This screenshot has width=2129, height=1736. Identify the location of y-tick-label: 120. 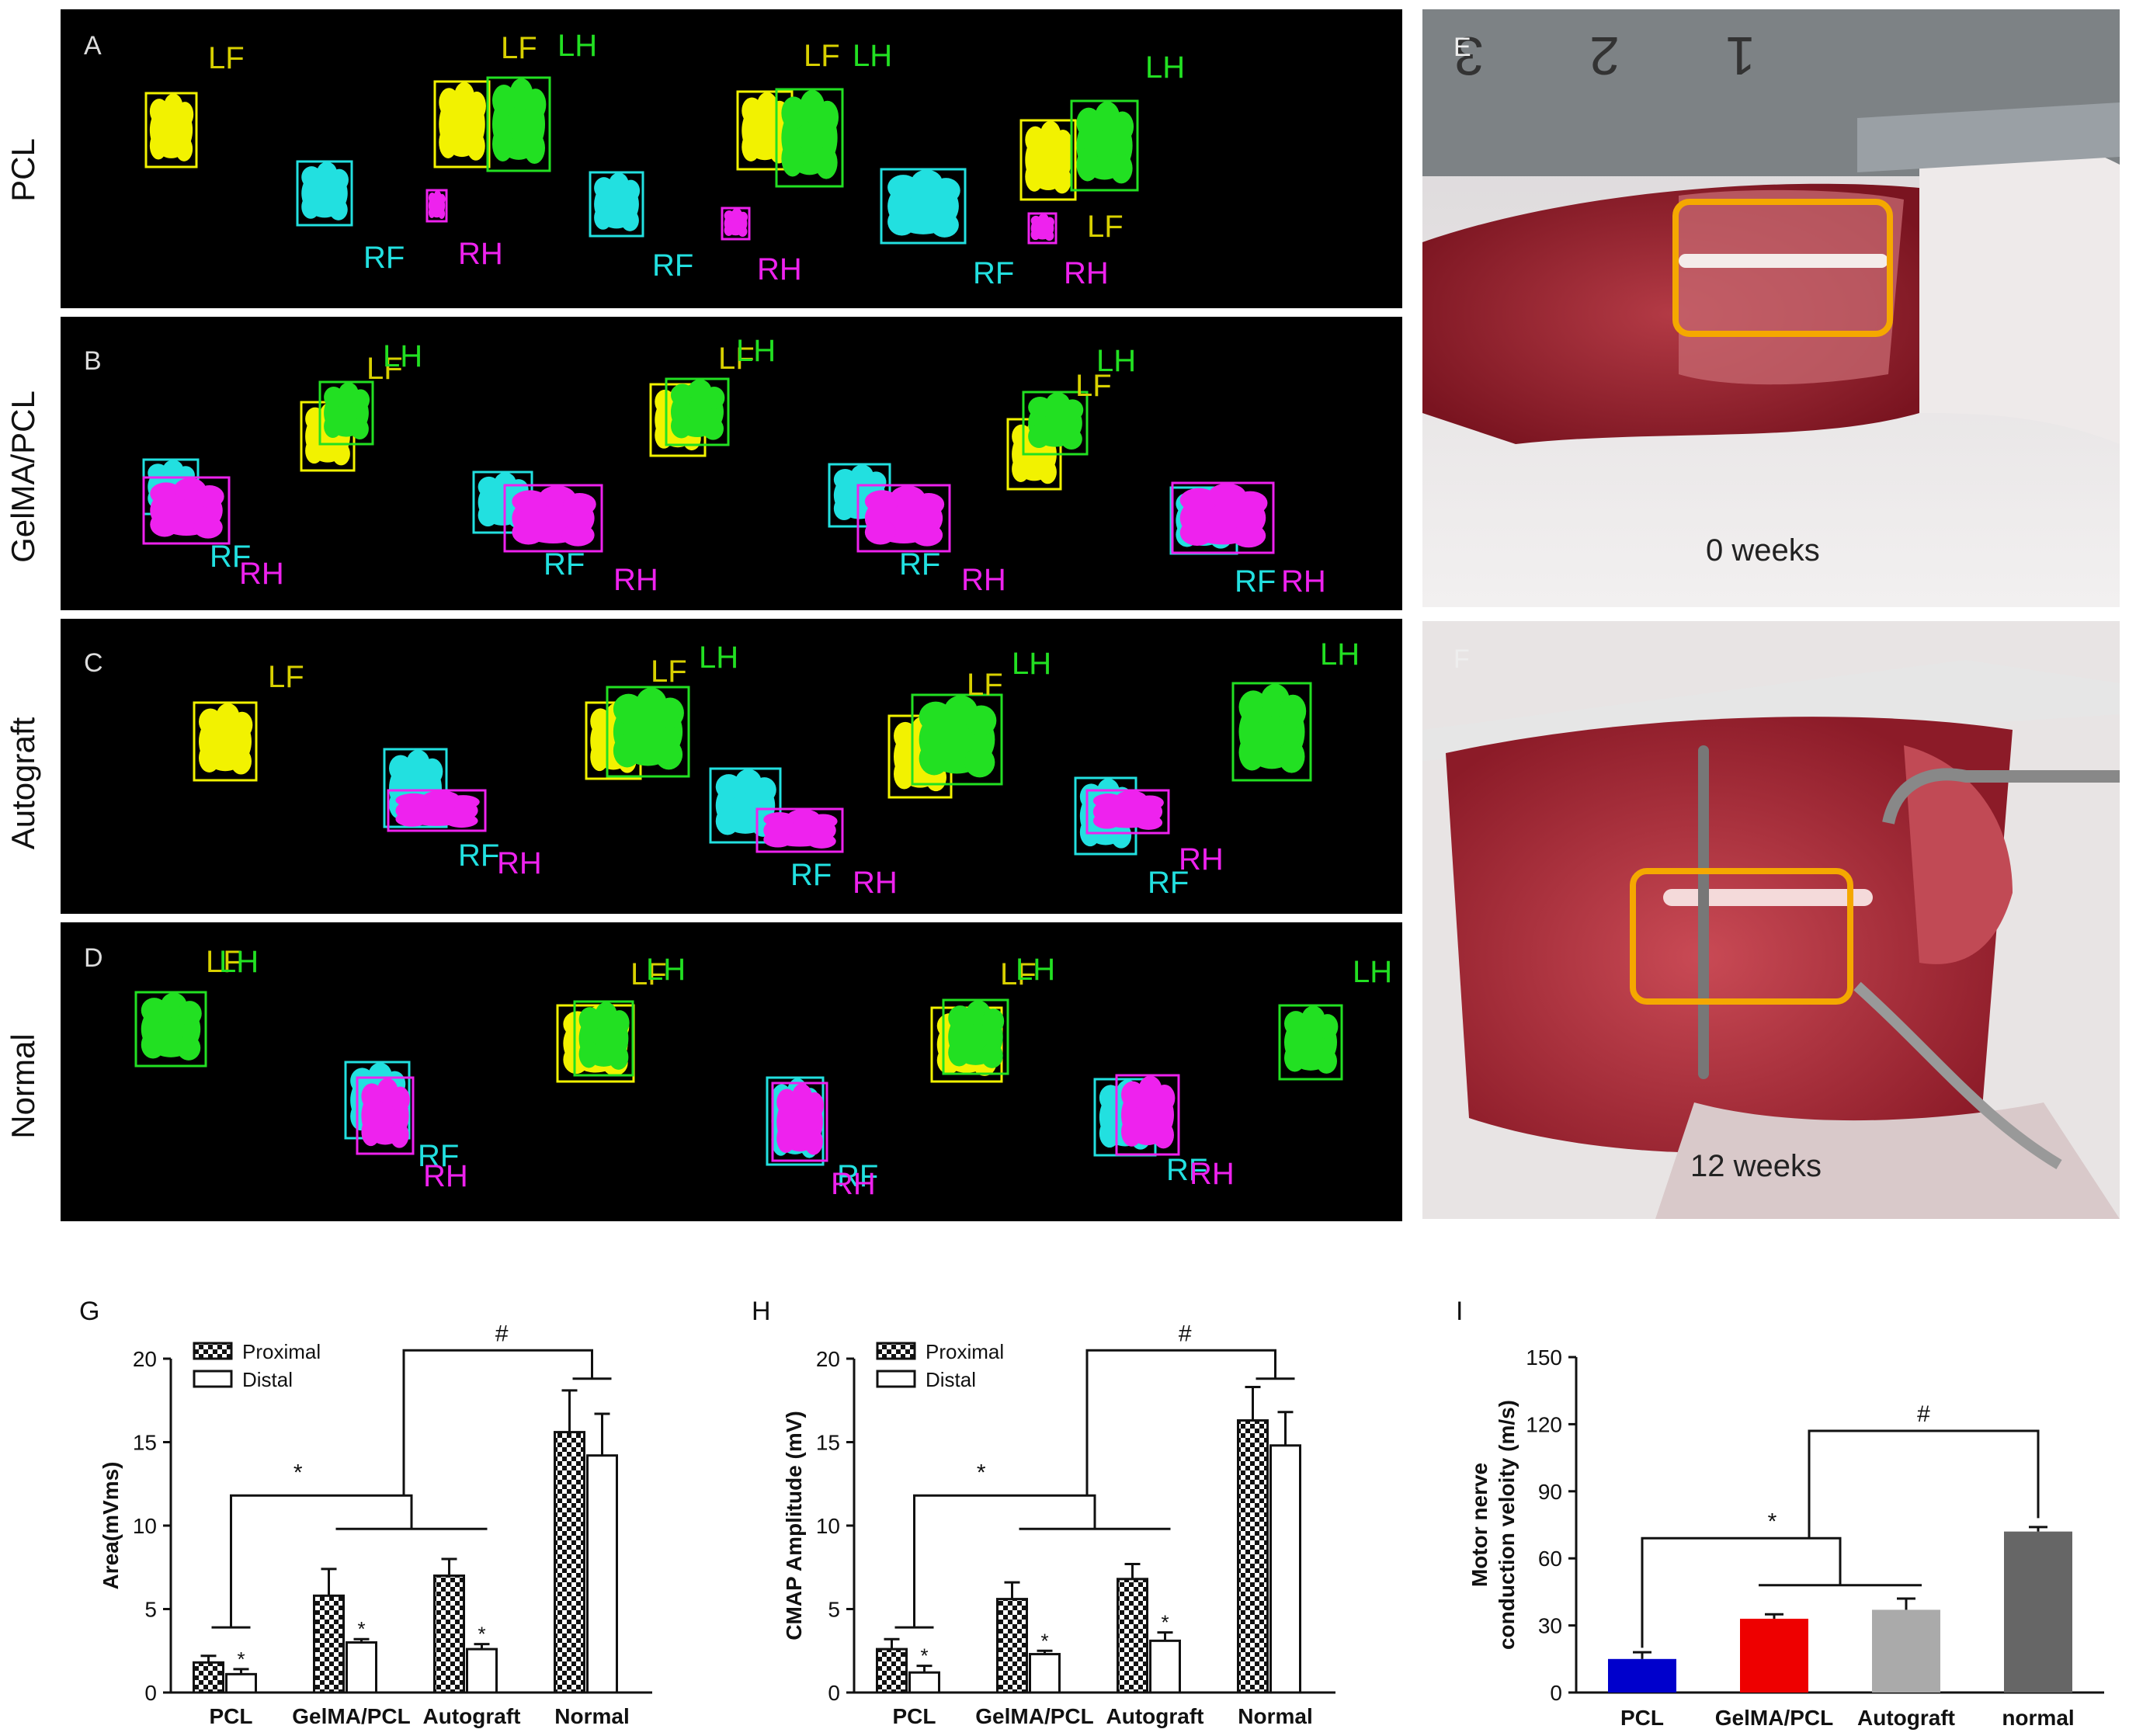
(1544, 1424).